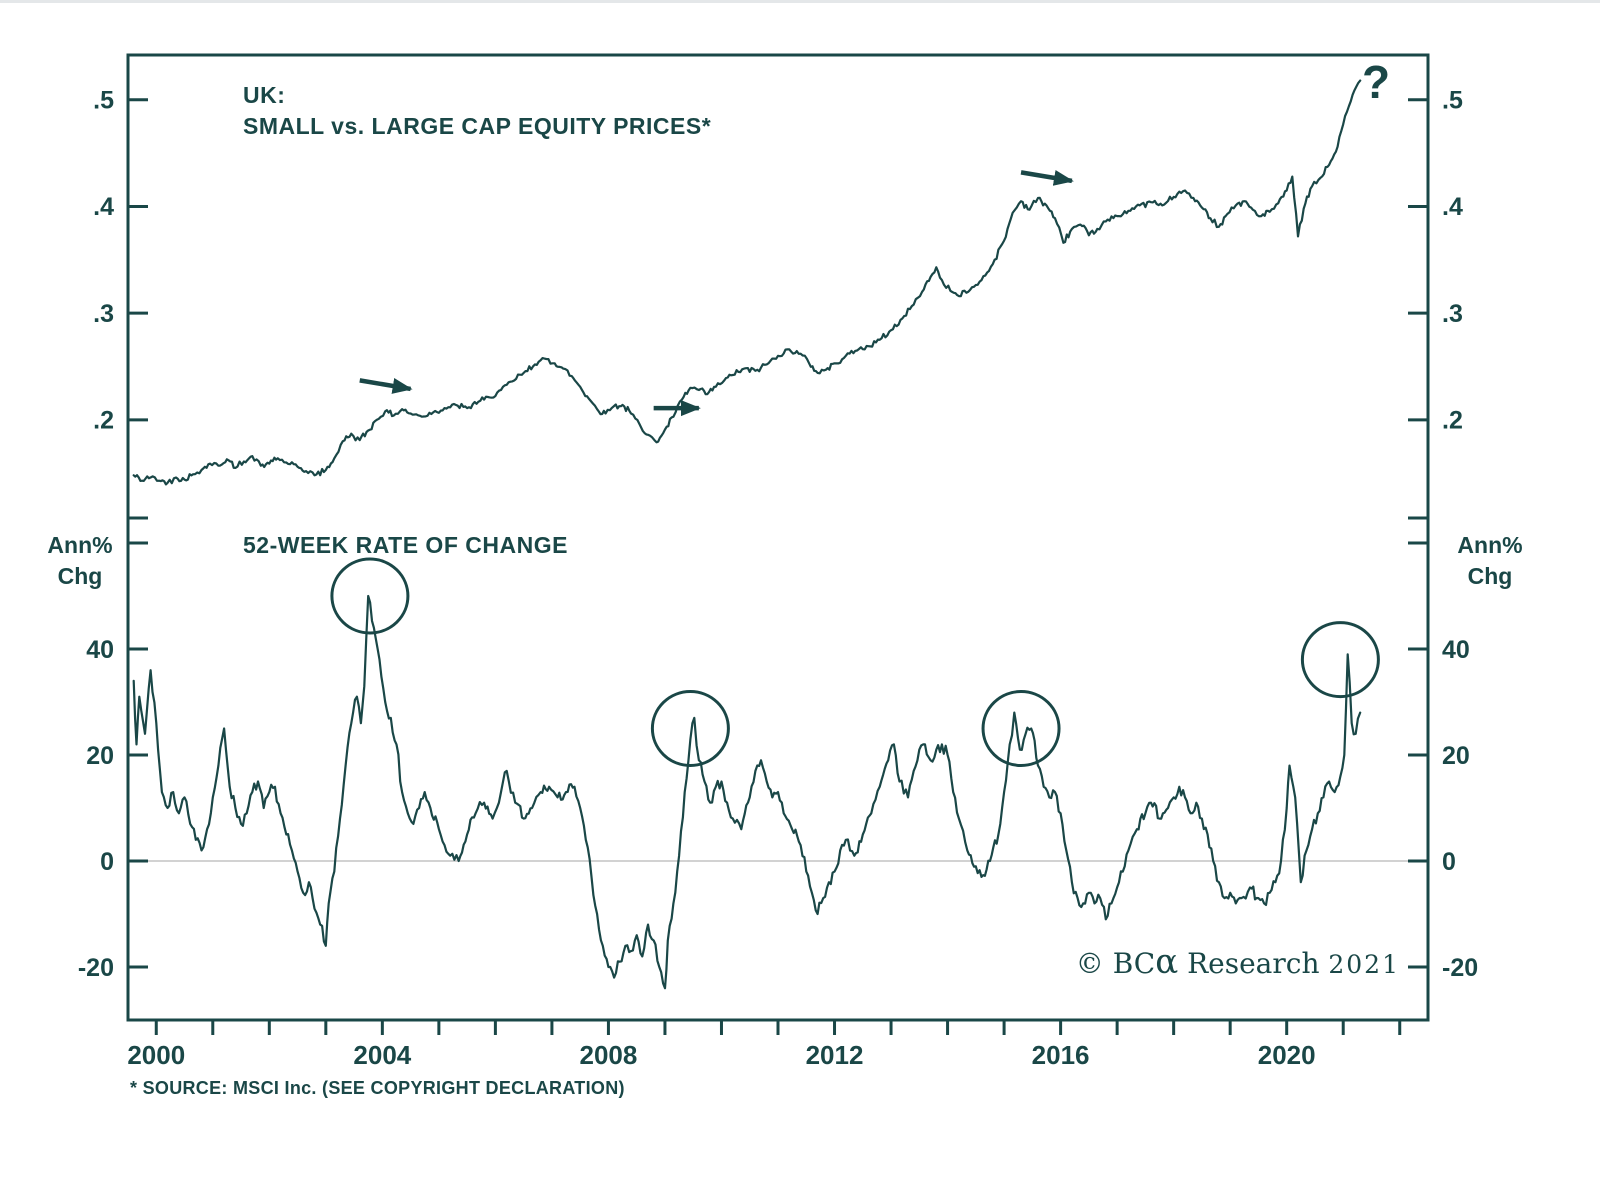 Image resolution: width=1600 pixels, height=1177 pixels. I want to click on top-panel-ytick-label-right: .4, so click(1452, 207).